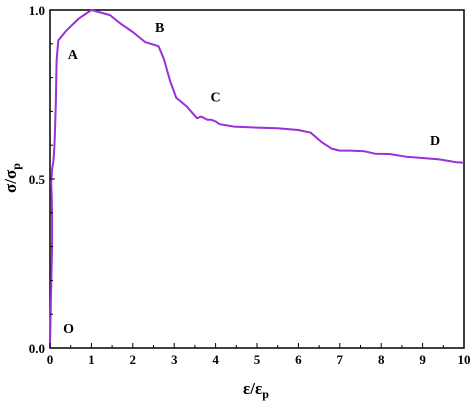  Describe the element at coordinates (68, 329) in the screenshot. I see `point-label-o: O` at that location.